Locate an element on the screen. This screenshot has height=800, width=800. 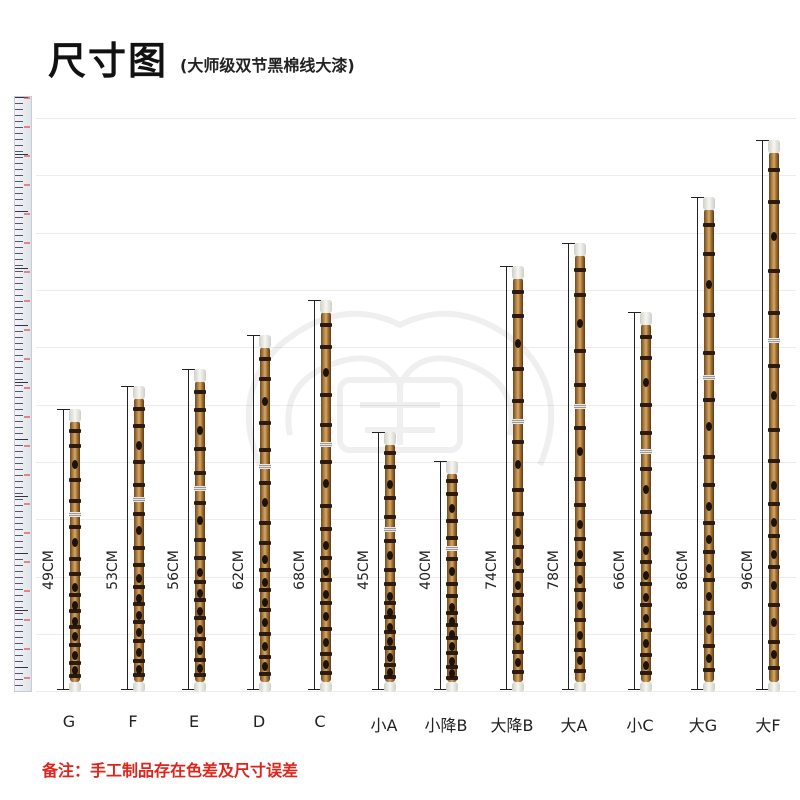
flute-key-label: E is located at coordinates (194, 721).